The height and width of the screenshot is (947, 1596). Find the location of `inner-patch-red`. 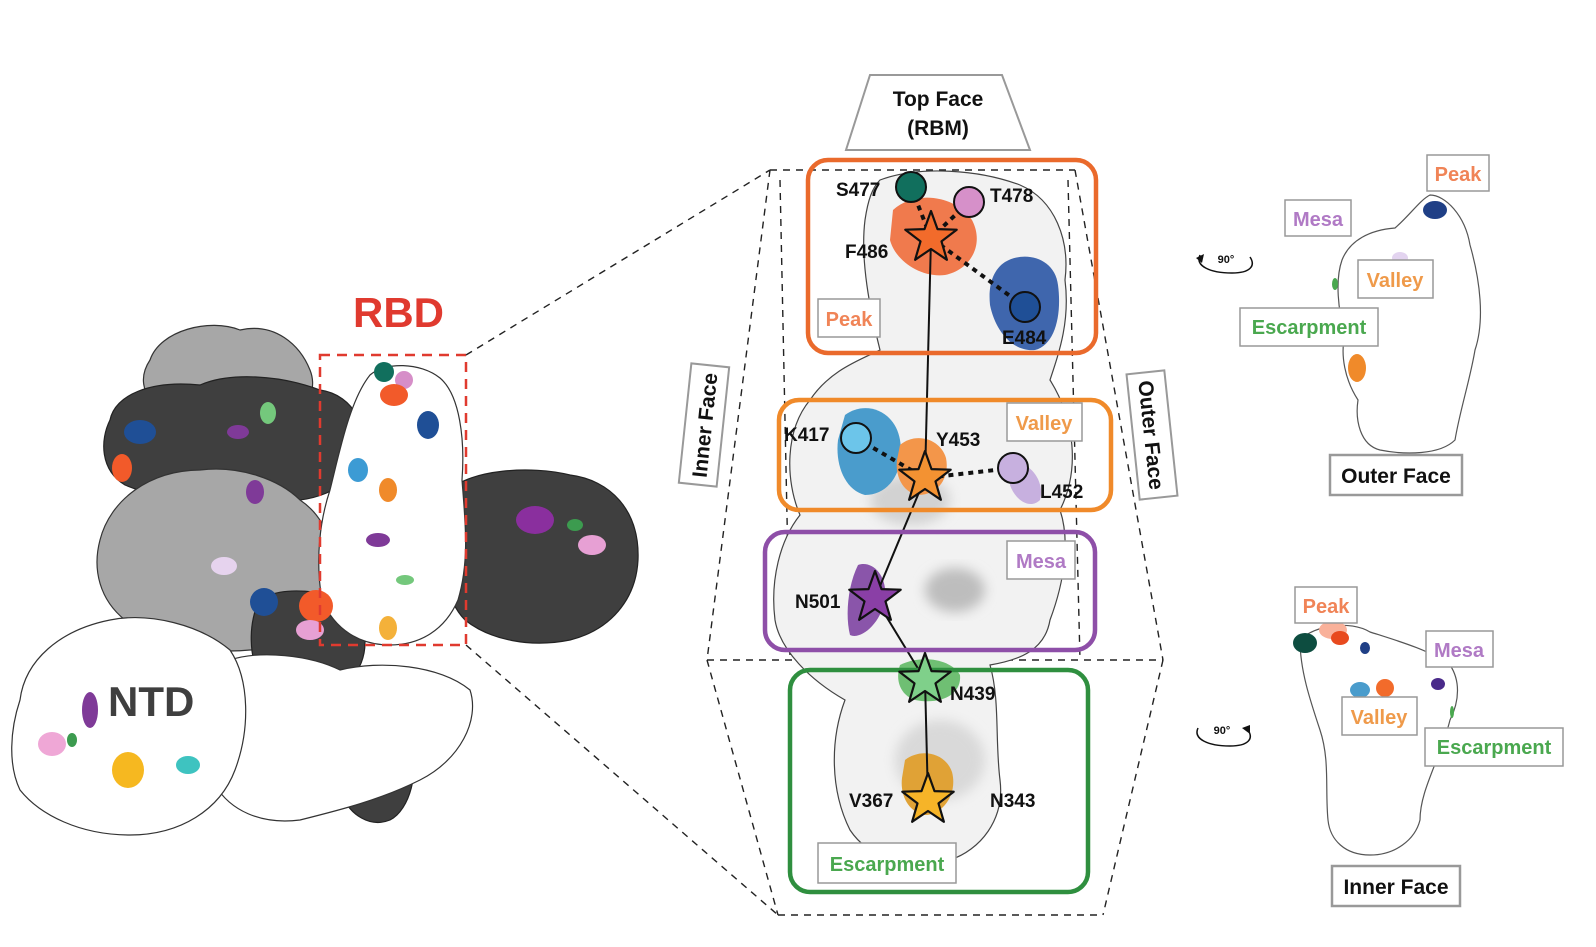

inner-patch-red is located at coordinates (1340, 638).